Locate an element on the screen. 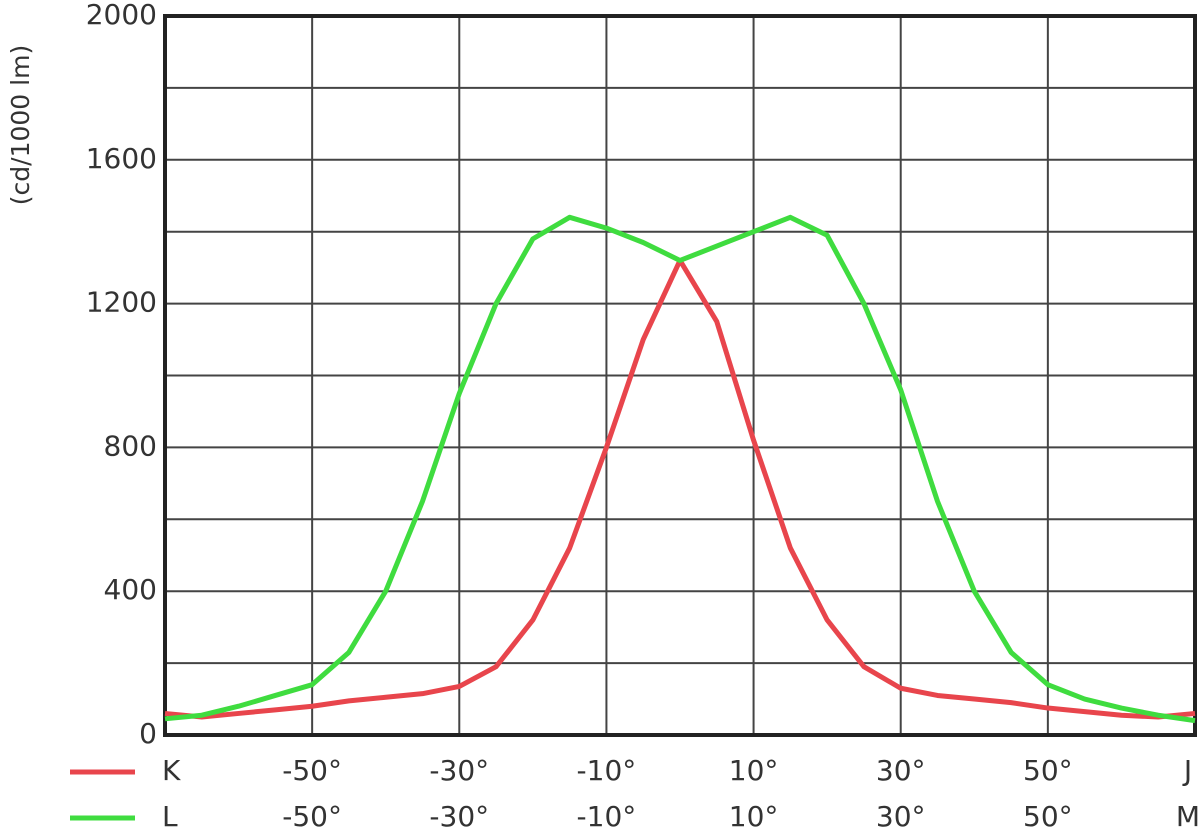  y-tick-label: 1200 is located at coordinates (121, 302).